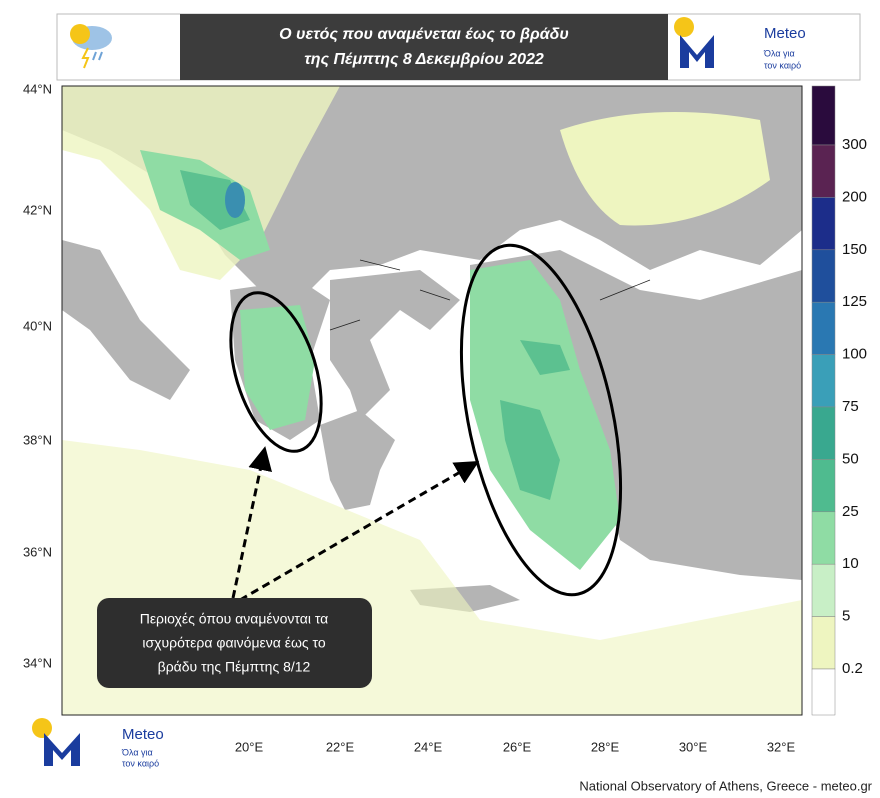 The image size is (880, 798). I want to click on lon-label: 26°E, so click(517, 746).